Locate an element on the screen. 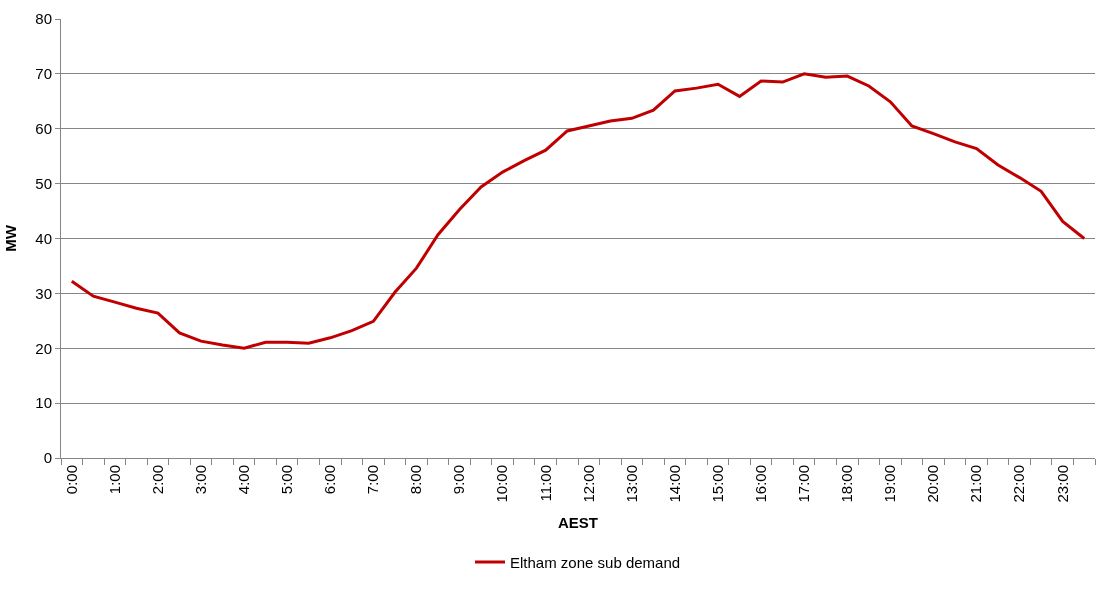  y-tick-label: 40 is located at coordinates (43, 238).